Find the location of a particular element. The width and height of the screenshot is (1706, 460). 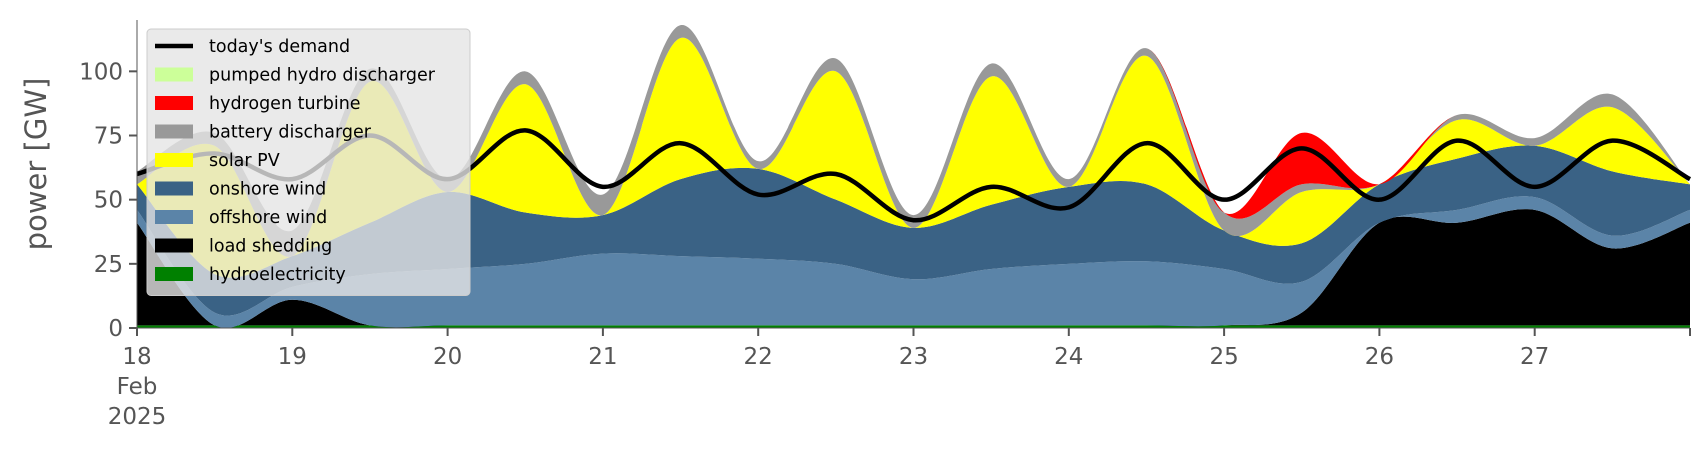

x-tick-label: 27 is located at coordinates (1534, 357).